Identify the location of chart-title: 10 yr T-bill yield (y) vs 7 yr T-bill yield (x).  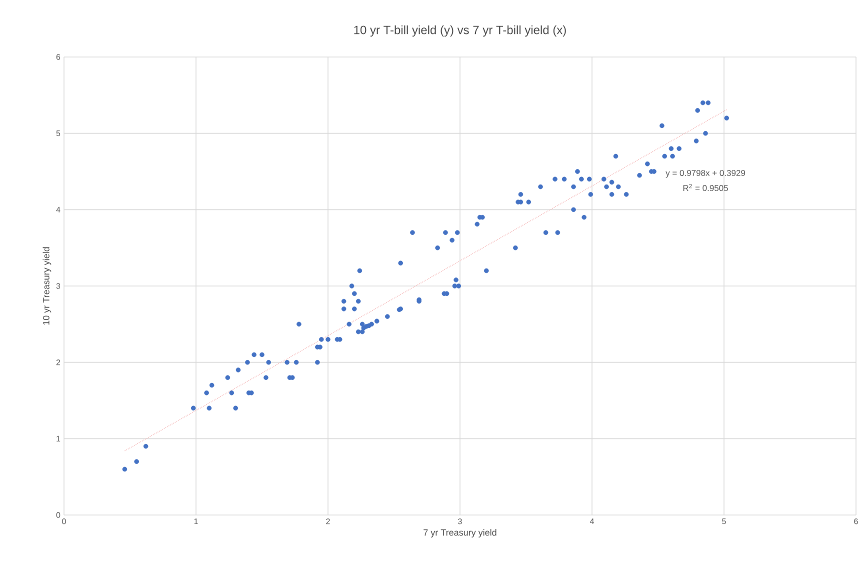
(460, 31).